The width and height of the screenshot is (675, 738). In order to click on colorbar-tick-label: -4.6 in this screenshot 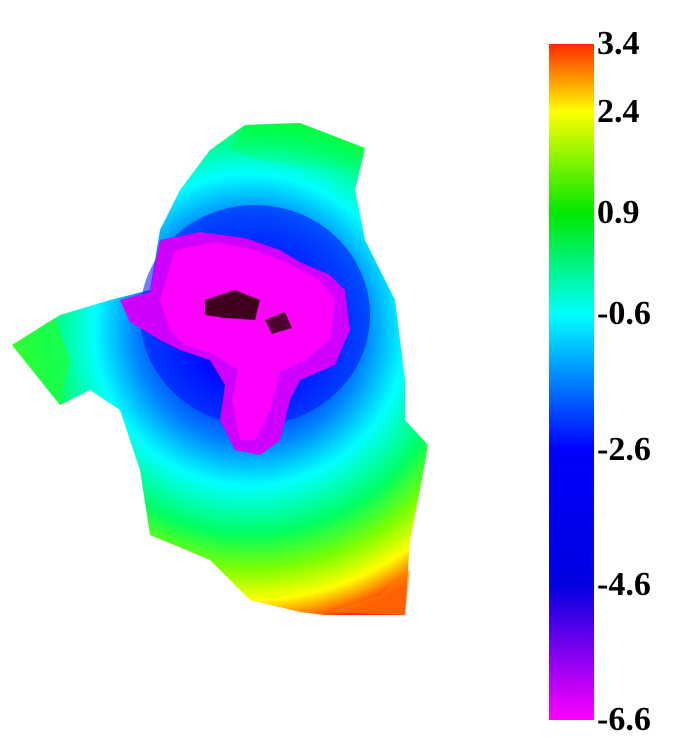, I will do `click(624, 584)`.